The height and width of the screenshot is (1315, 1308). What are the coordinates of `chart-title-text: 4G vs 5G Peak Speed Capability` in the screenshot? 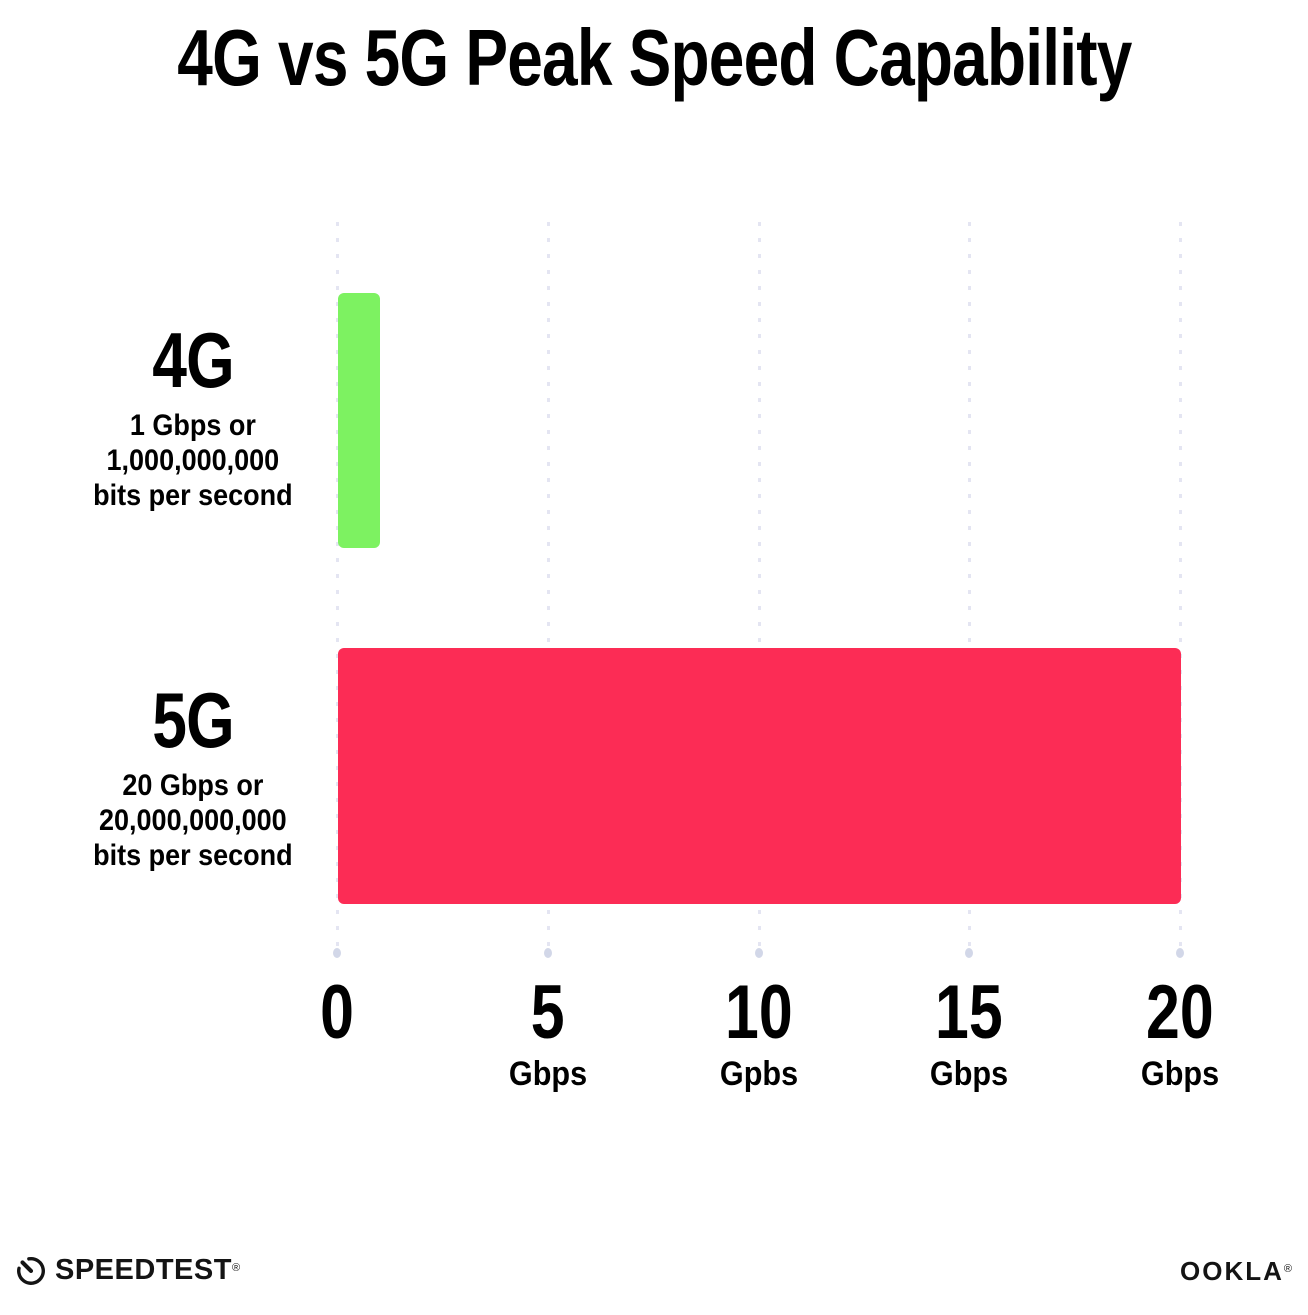 It's located at (654, 57).